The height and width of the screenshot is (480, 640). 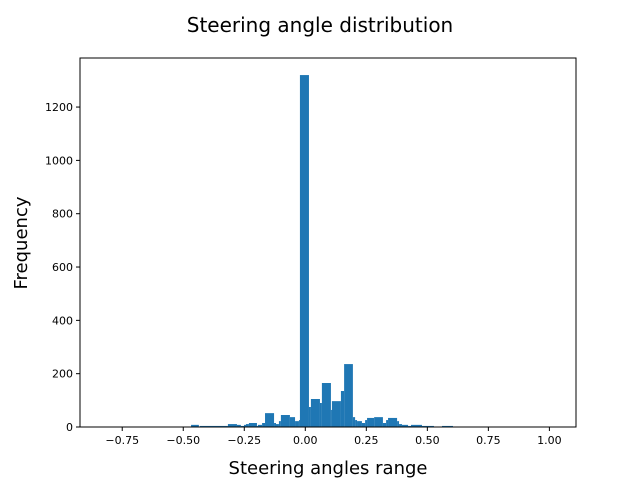 What do you see at coordinates (549, 440) in the screenshot?
I see `x-tick-label: 1.00` at bounding box center [549, 440].